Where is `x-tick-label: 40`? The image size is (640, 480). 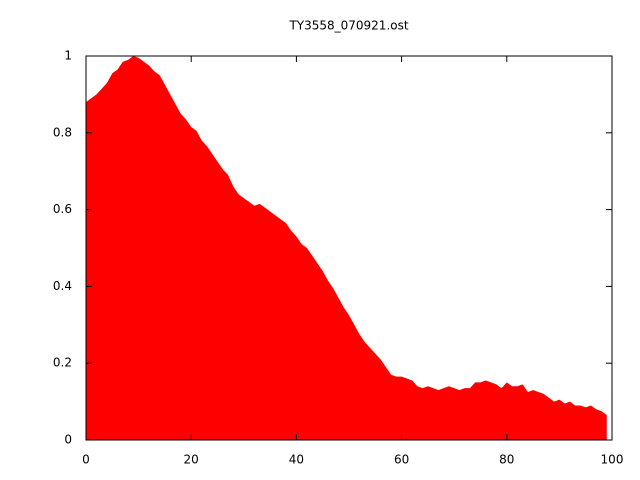 x-tick-label: 40 is located at coordinates (296, 460).